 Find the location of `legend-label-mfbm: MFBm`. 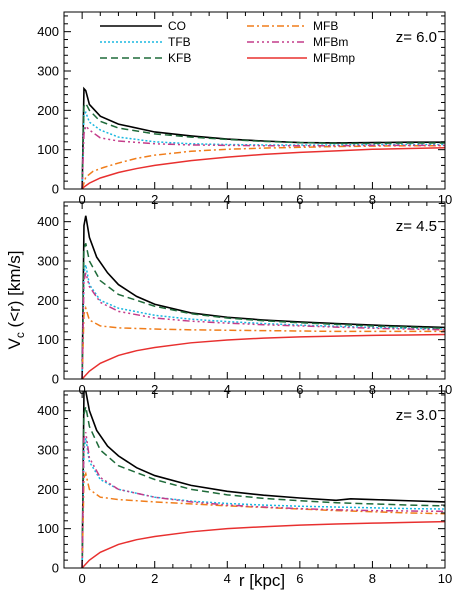

legend-label-mfbm: MFBm is located at coordinates (330, 42).